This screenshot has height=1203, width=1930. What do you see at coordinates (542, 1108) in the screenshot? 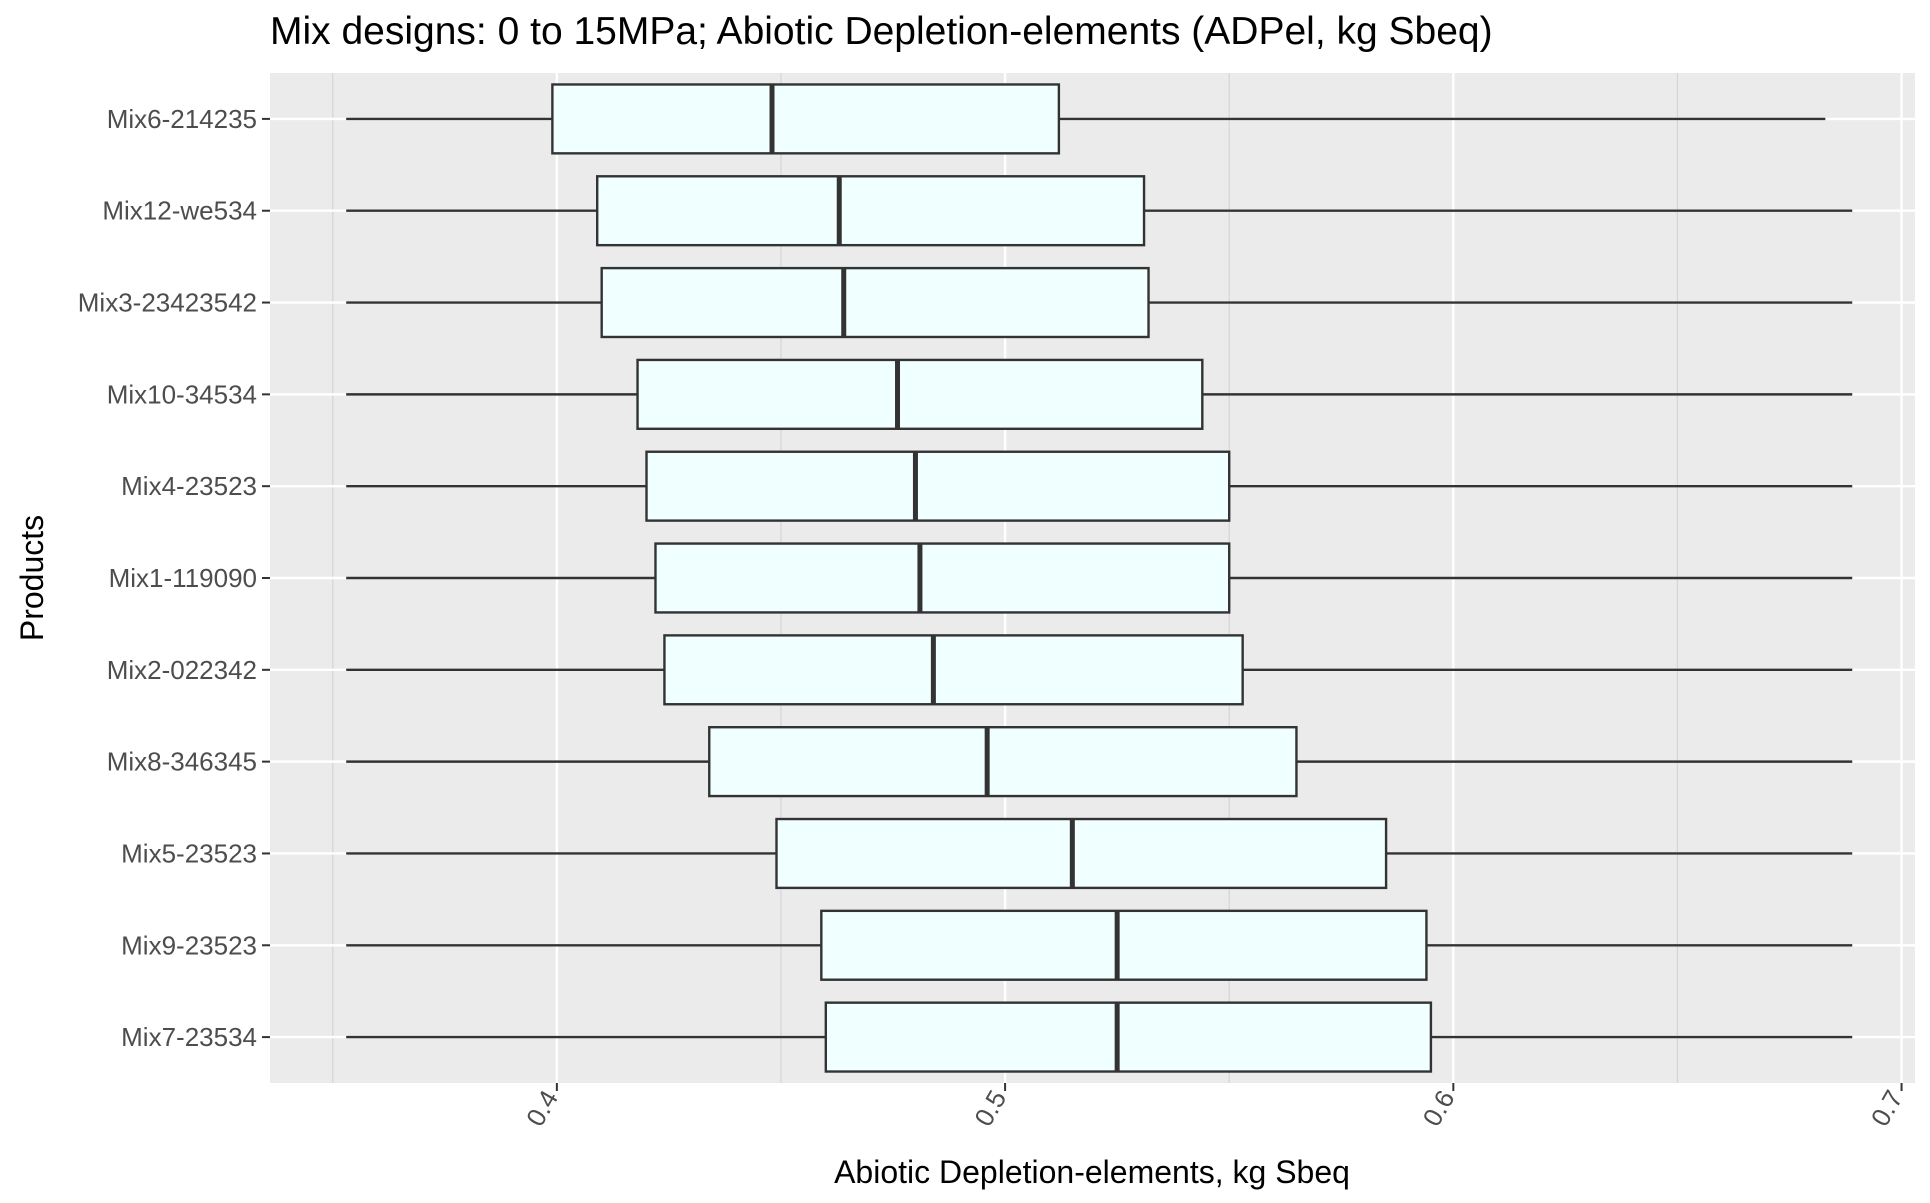
I see `x-tick-label: 0.4` at bounding box center [542, 1108].